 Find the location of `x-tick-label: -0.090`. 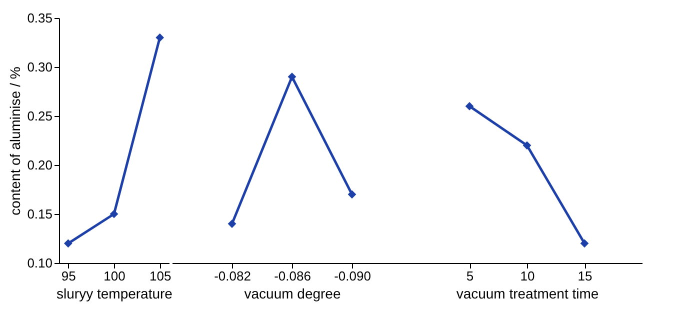

x-tick-label: -0.090 is located at coordinates (352, 276).